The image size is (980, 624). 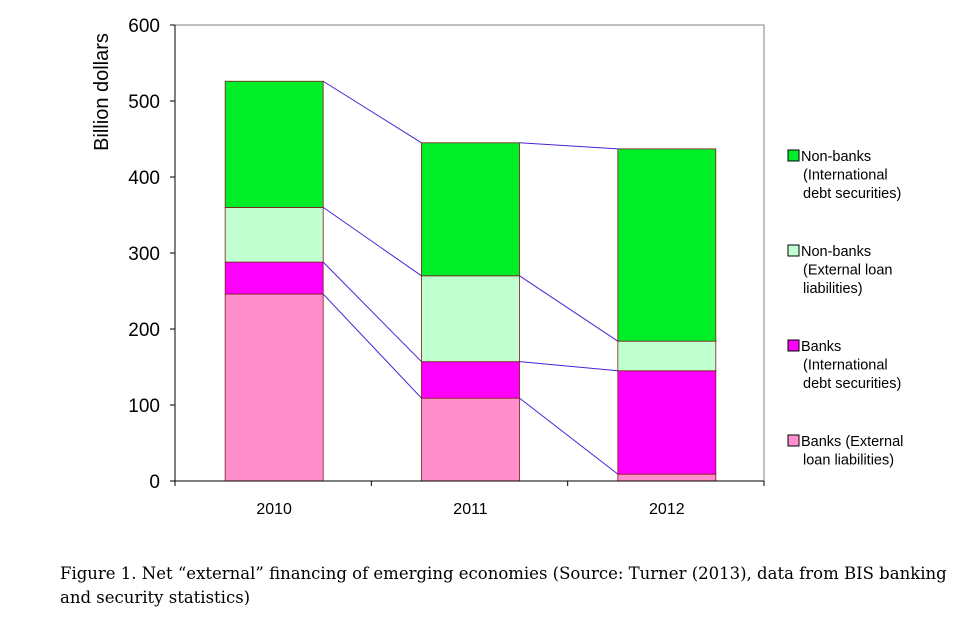 I want to click on legend-label: liabilities), so click(x=833, y=289).